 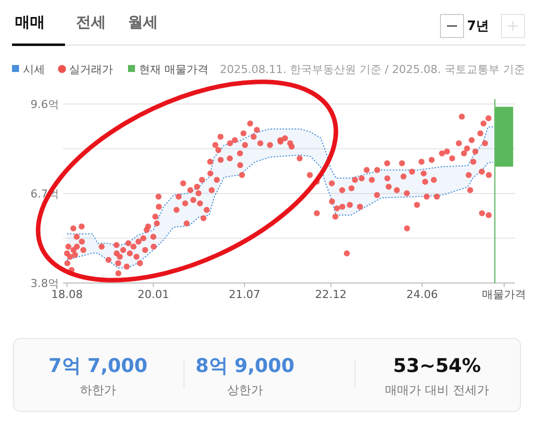 I want to click on text: 하한가, so click(x=98, y=390).